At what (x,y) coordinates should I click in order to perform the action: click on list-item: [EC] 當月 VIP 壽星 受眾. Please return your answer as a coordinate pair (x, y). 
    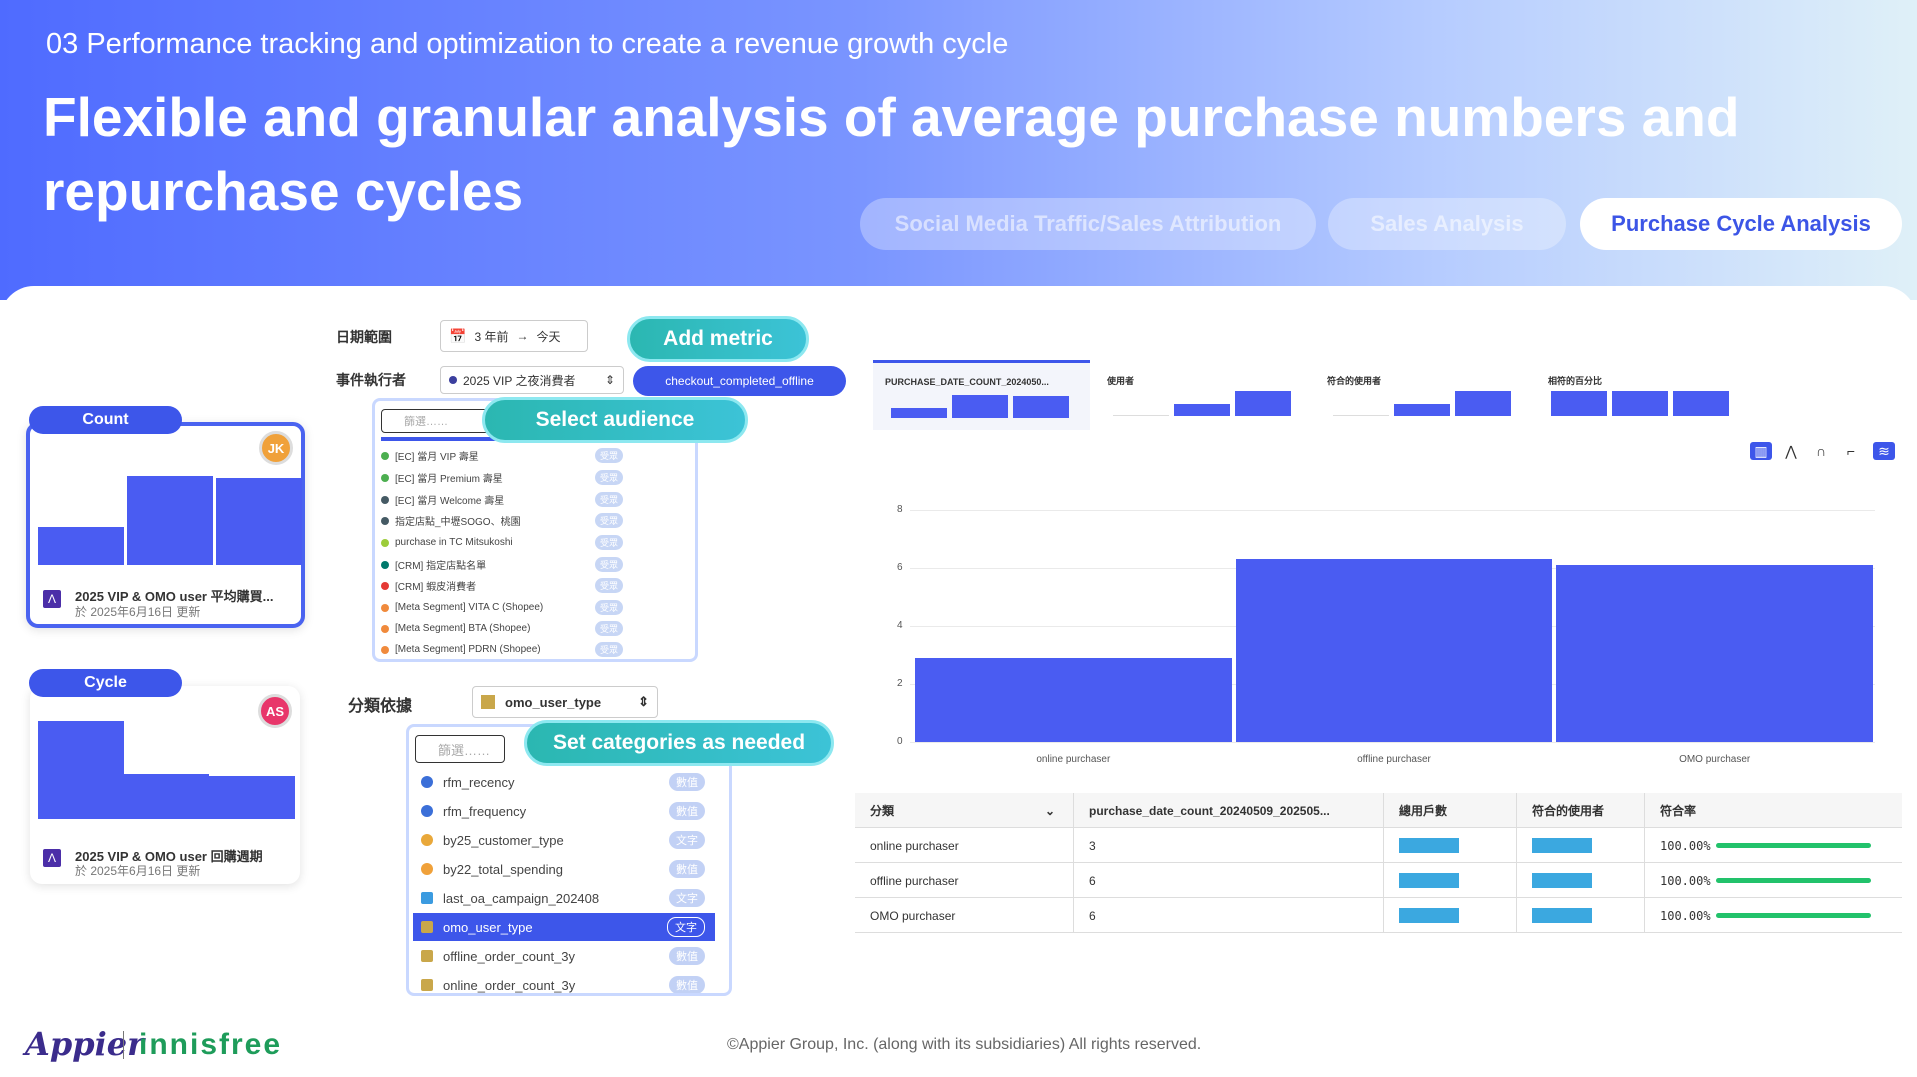
    Looking at the image, I should click on (502, 455).